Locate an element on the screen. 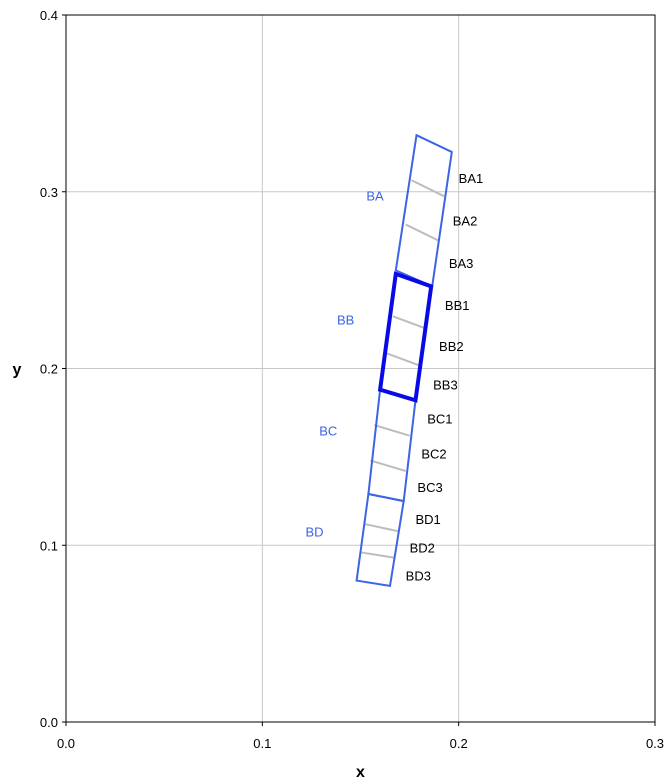  segment-label-bc2: BC2 is located at coordinates (433, 454).